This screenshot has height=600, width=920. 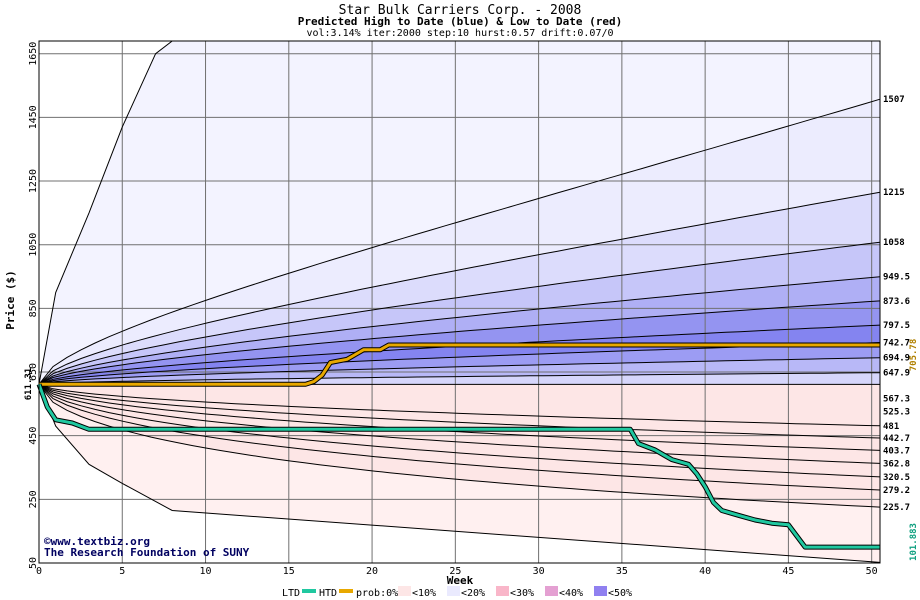 What do you see at coordinates (896, 344) in the screenshot?
I see `upper-band-label-7: 742.7` at bounding box center [896, 344].